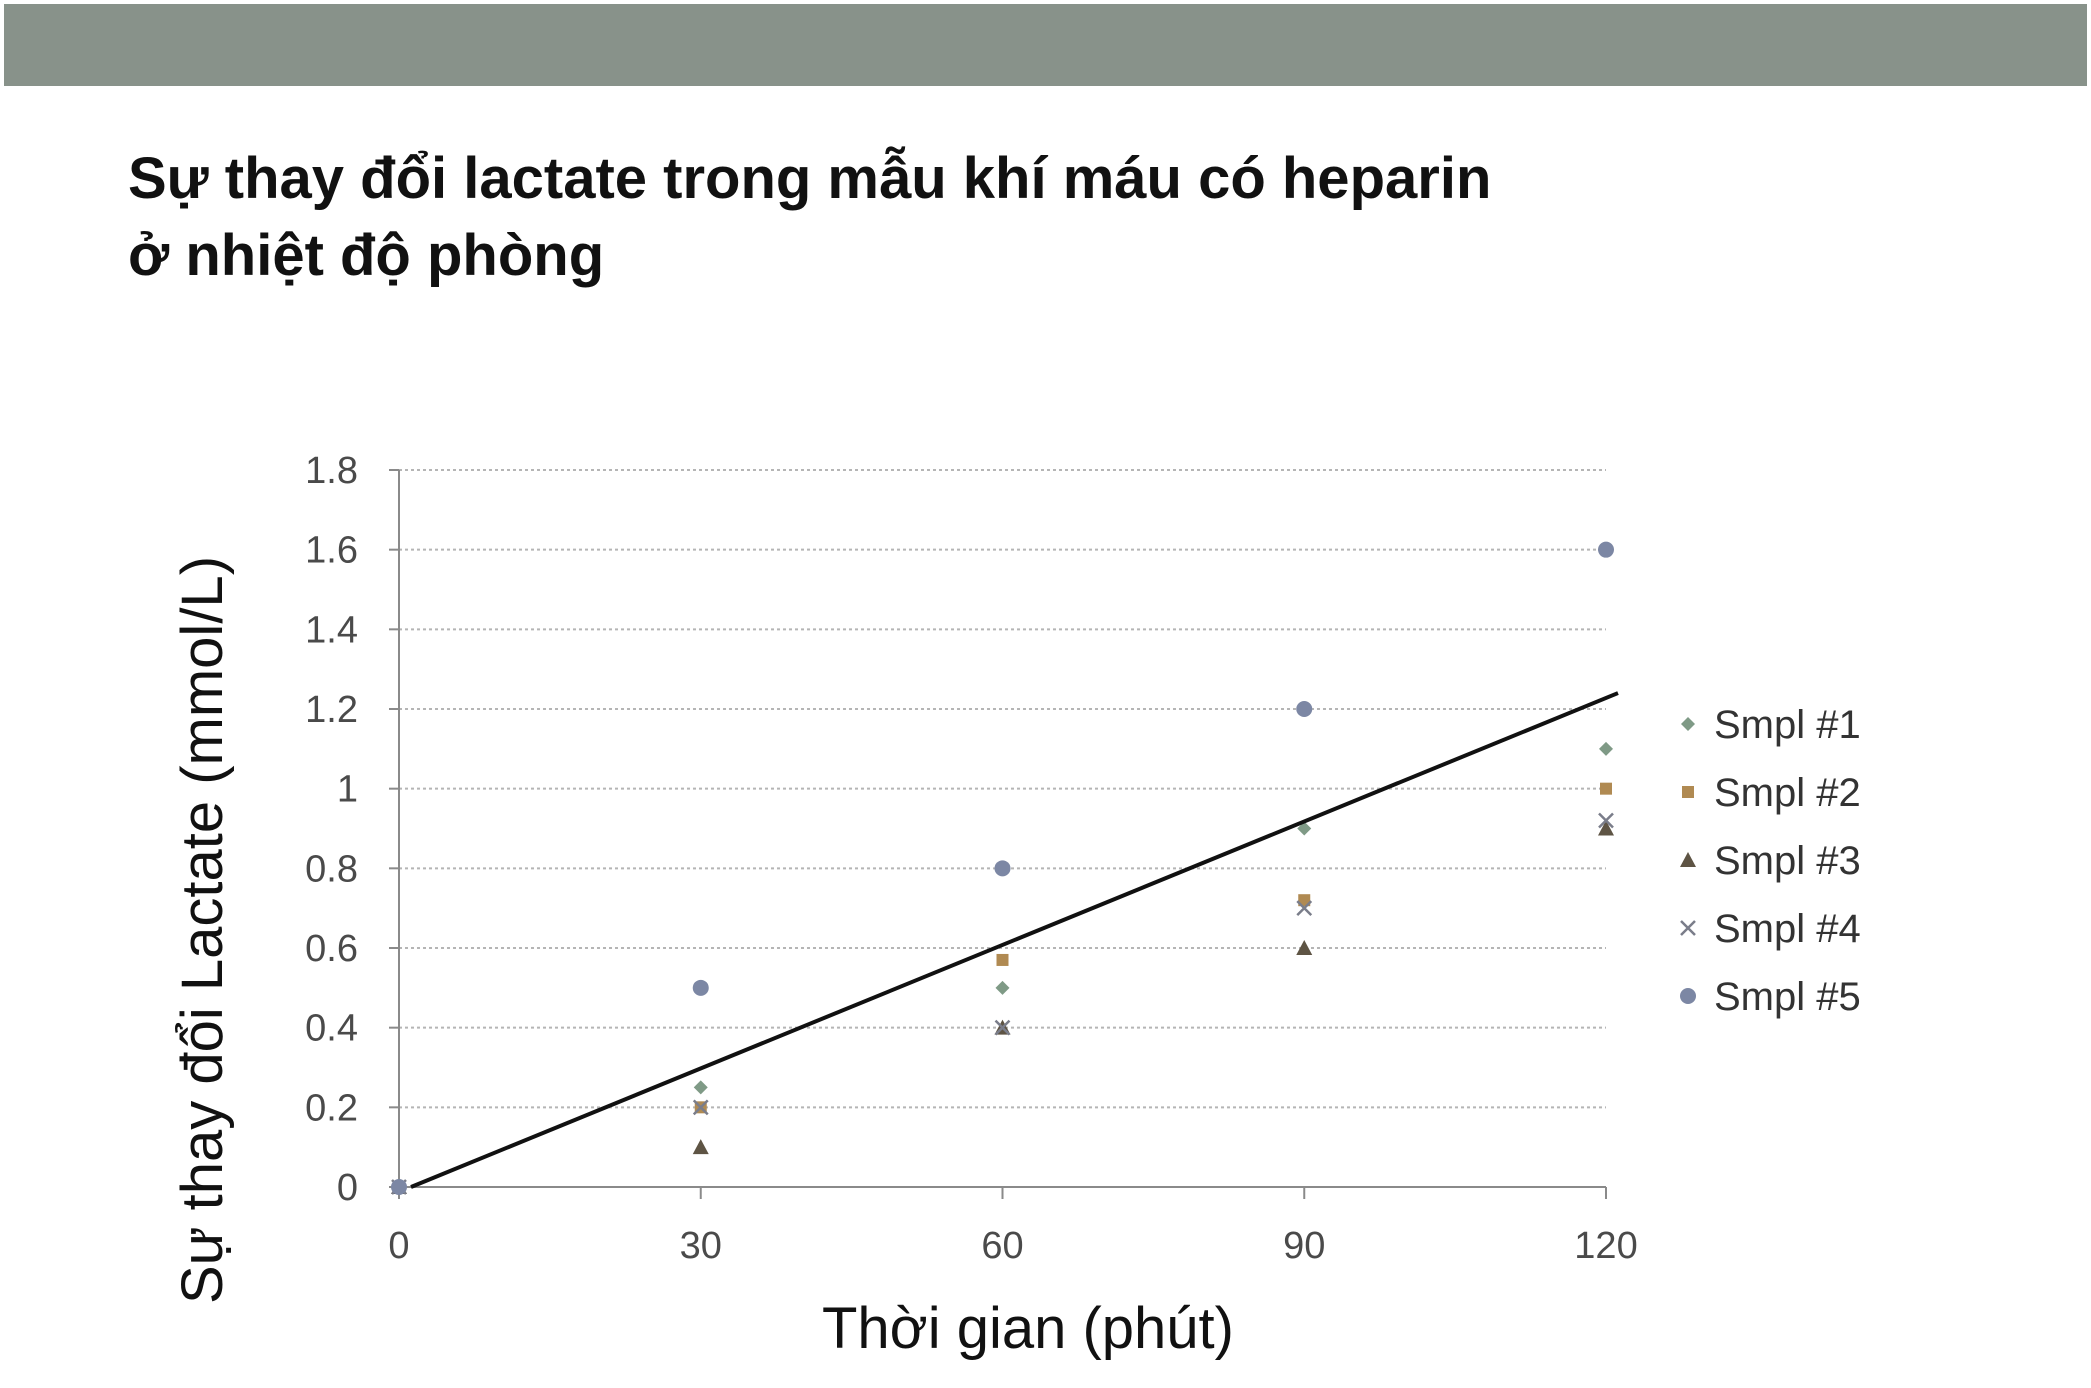  I want to click on x-tick-label: 60, so click(1002, 1246).